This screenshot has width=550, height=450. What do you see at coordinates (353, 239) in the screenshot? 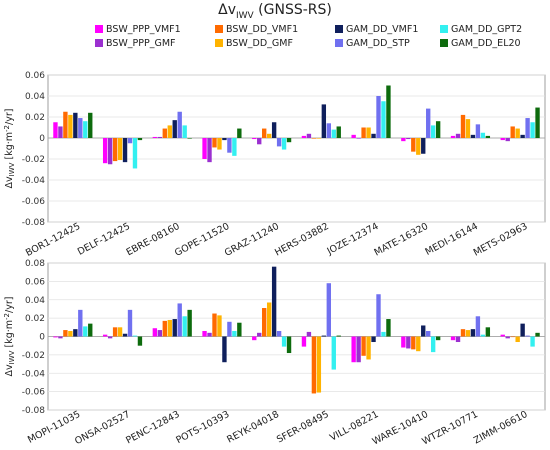
I see `x-tick-label: JOZE-12374` at bounding box center [353, 239].